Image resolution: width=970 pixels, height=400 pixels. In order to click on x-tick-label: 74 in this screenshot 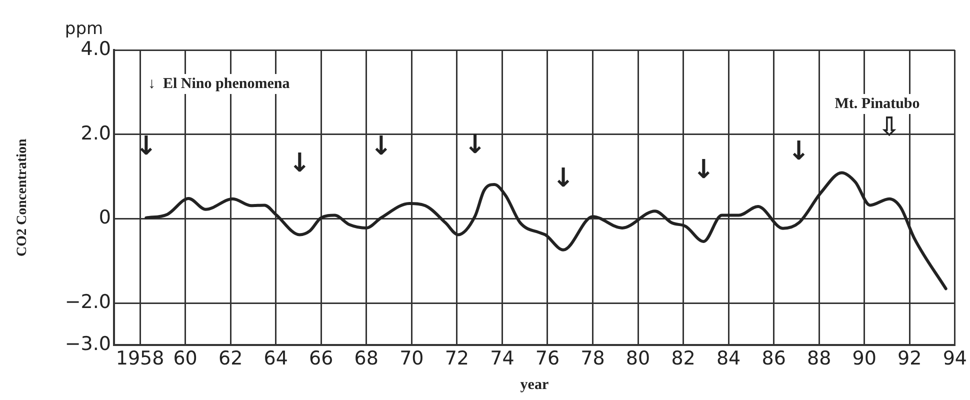, I will do `click(502, 359)`.